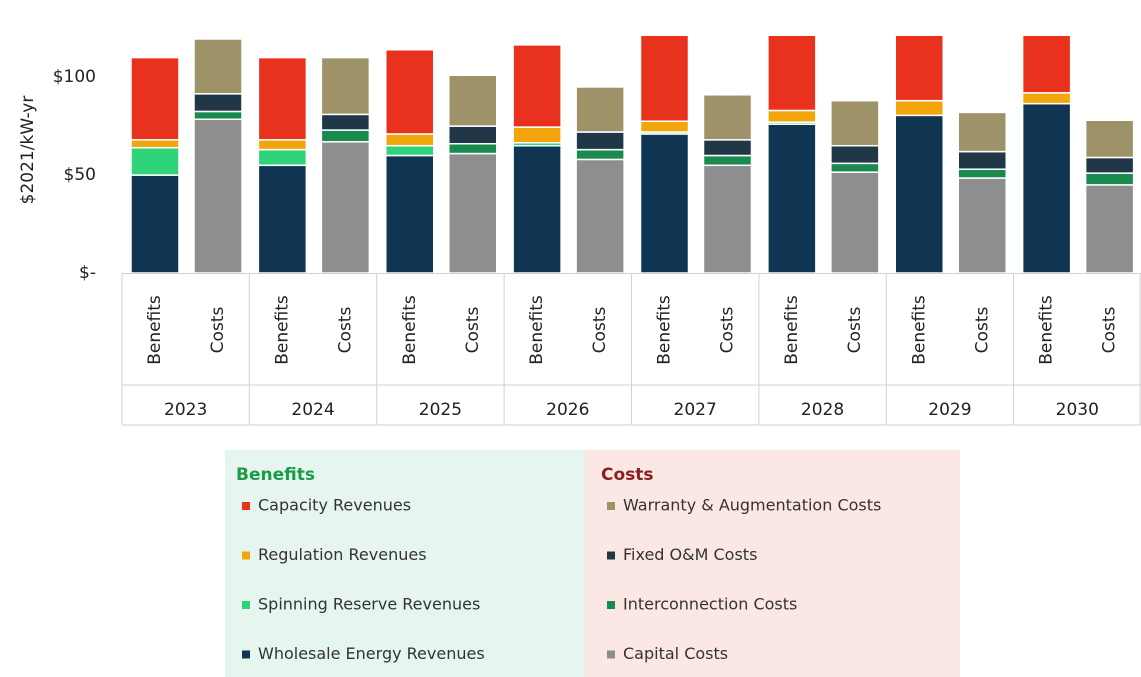 The width and height of the screenshot is (1141, 677). I want to click on benefits-legend-panel, so click(405, 563).